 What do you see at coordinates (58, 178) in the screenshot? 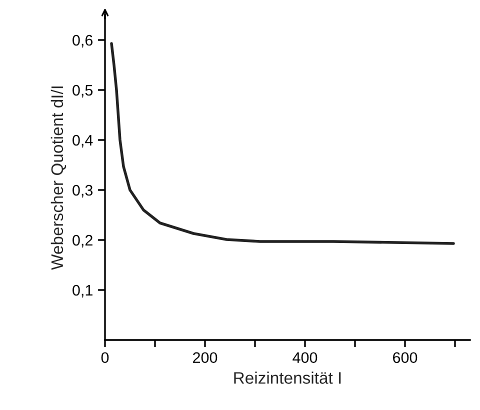
I see `y-axis-title: Weberscher Quotient dI/I` at bounding box center [58, 178].